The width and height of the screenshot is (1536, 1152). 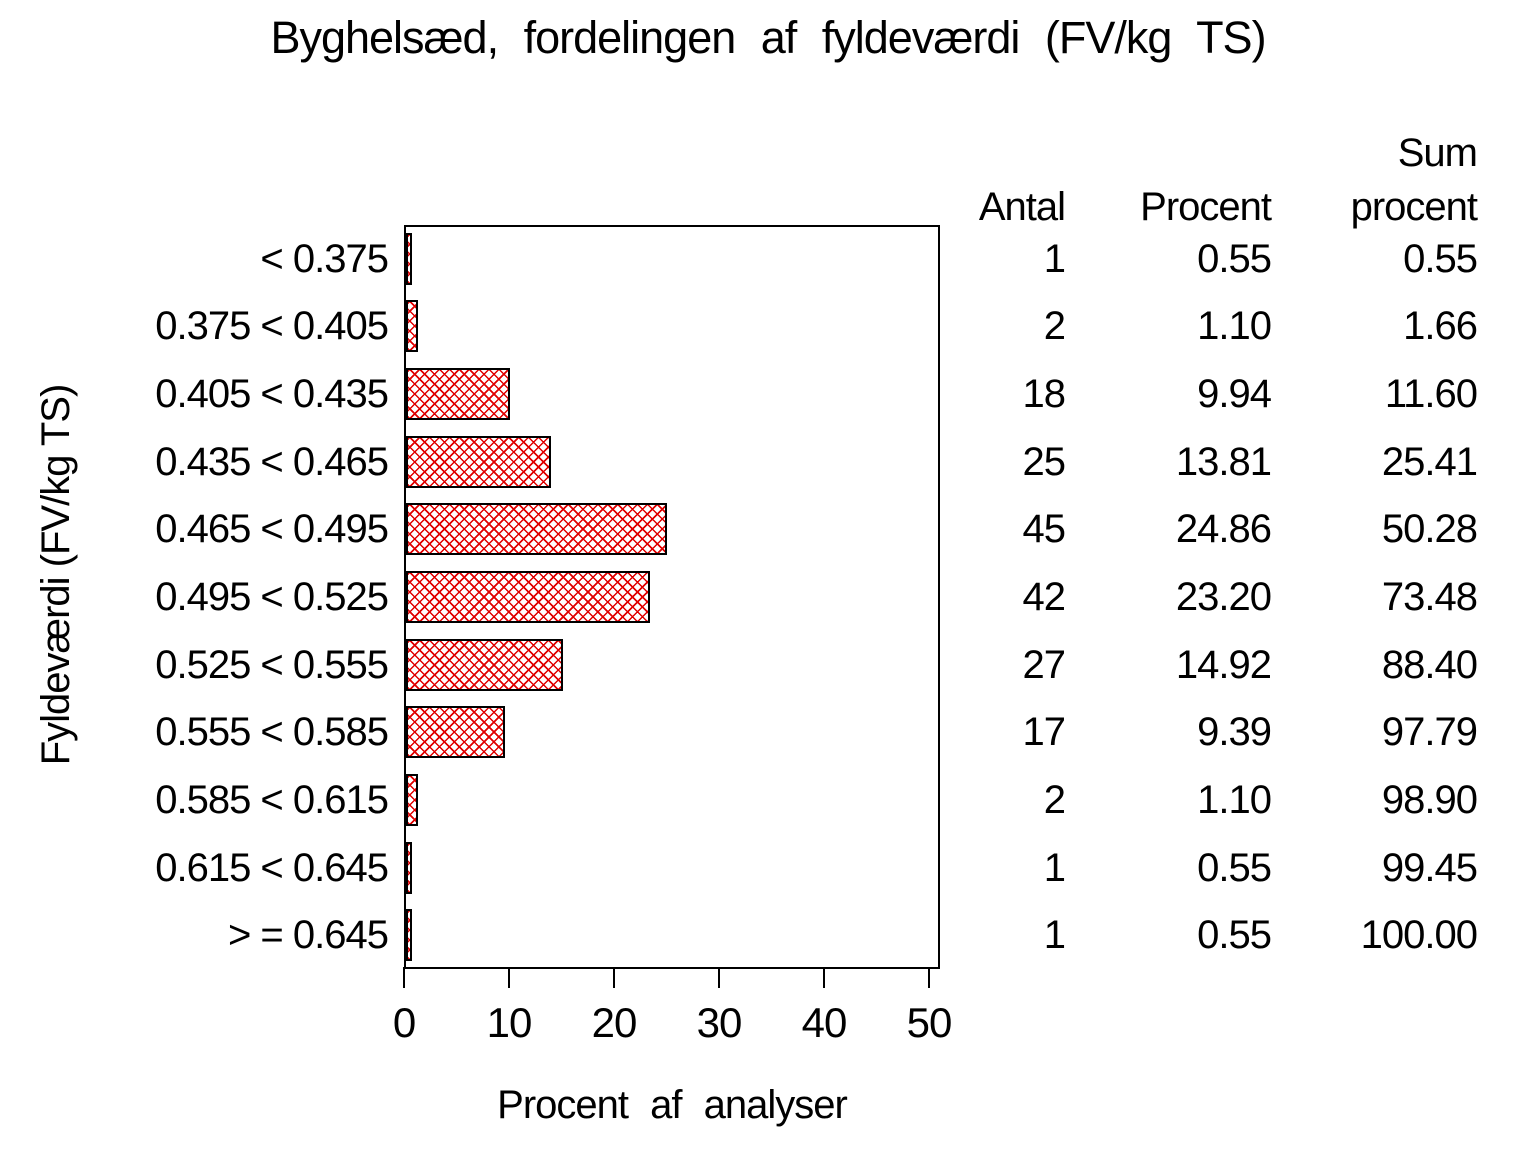 What do you see at coordinates (272, 800) in the screenshot?
I see `category-label: 0.585 < 0.615` at bounding box center [272, 800].